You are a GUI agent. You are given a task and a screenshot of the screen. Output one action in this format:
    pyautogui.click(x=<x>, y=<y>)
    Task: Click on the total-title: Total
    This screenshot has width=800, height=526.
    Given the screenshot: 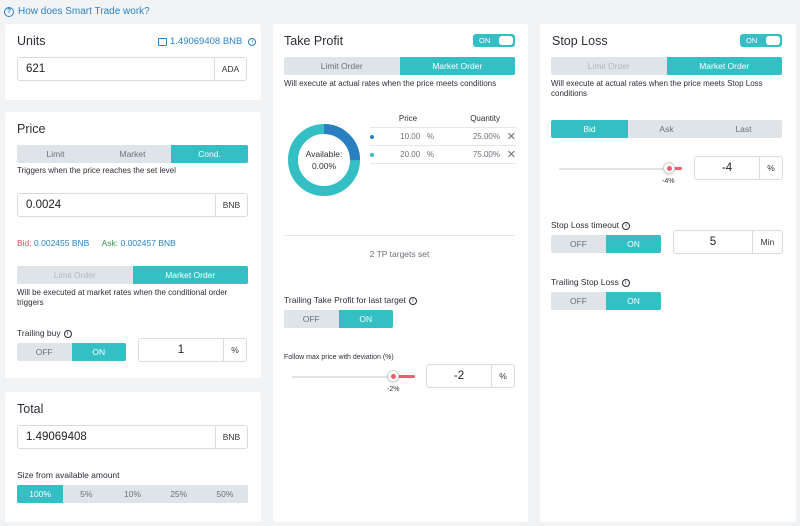 What is the action you would take?
    pyautogui.click(x=30, y=409)
    